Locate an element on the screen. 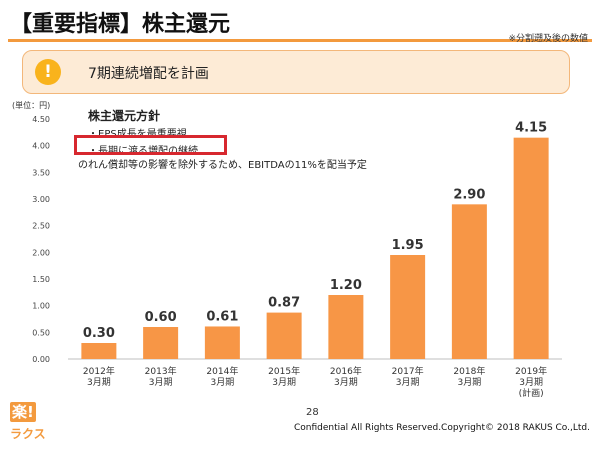 This screenshot has width=600, height=449. y-tick-label: 3.50 is located at coordinates (41, 172).